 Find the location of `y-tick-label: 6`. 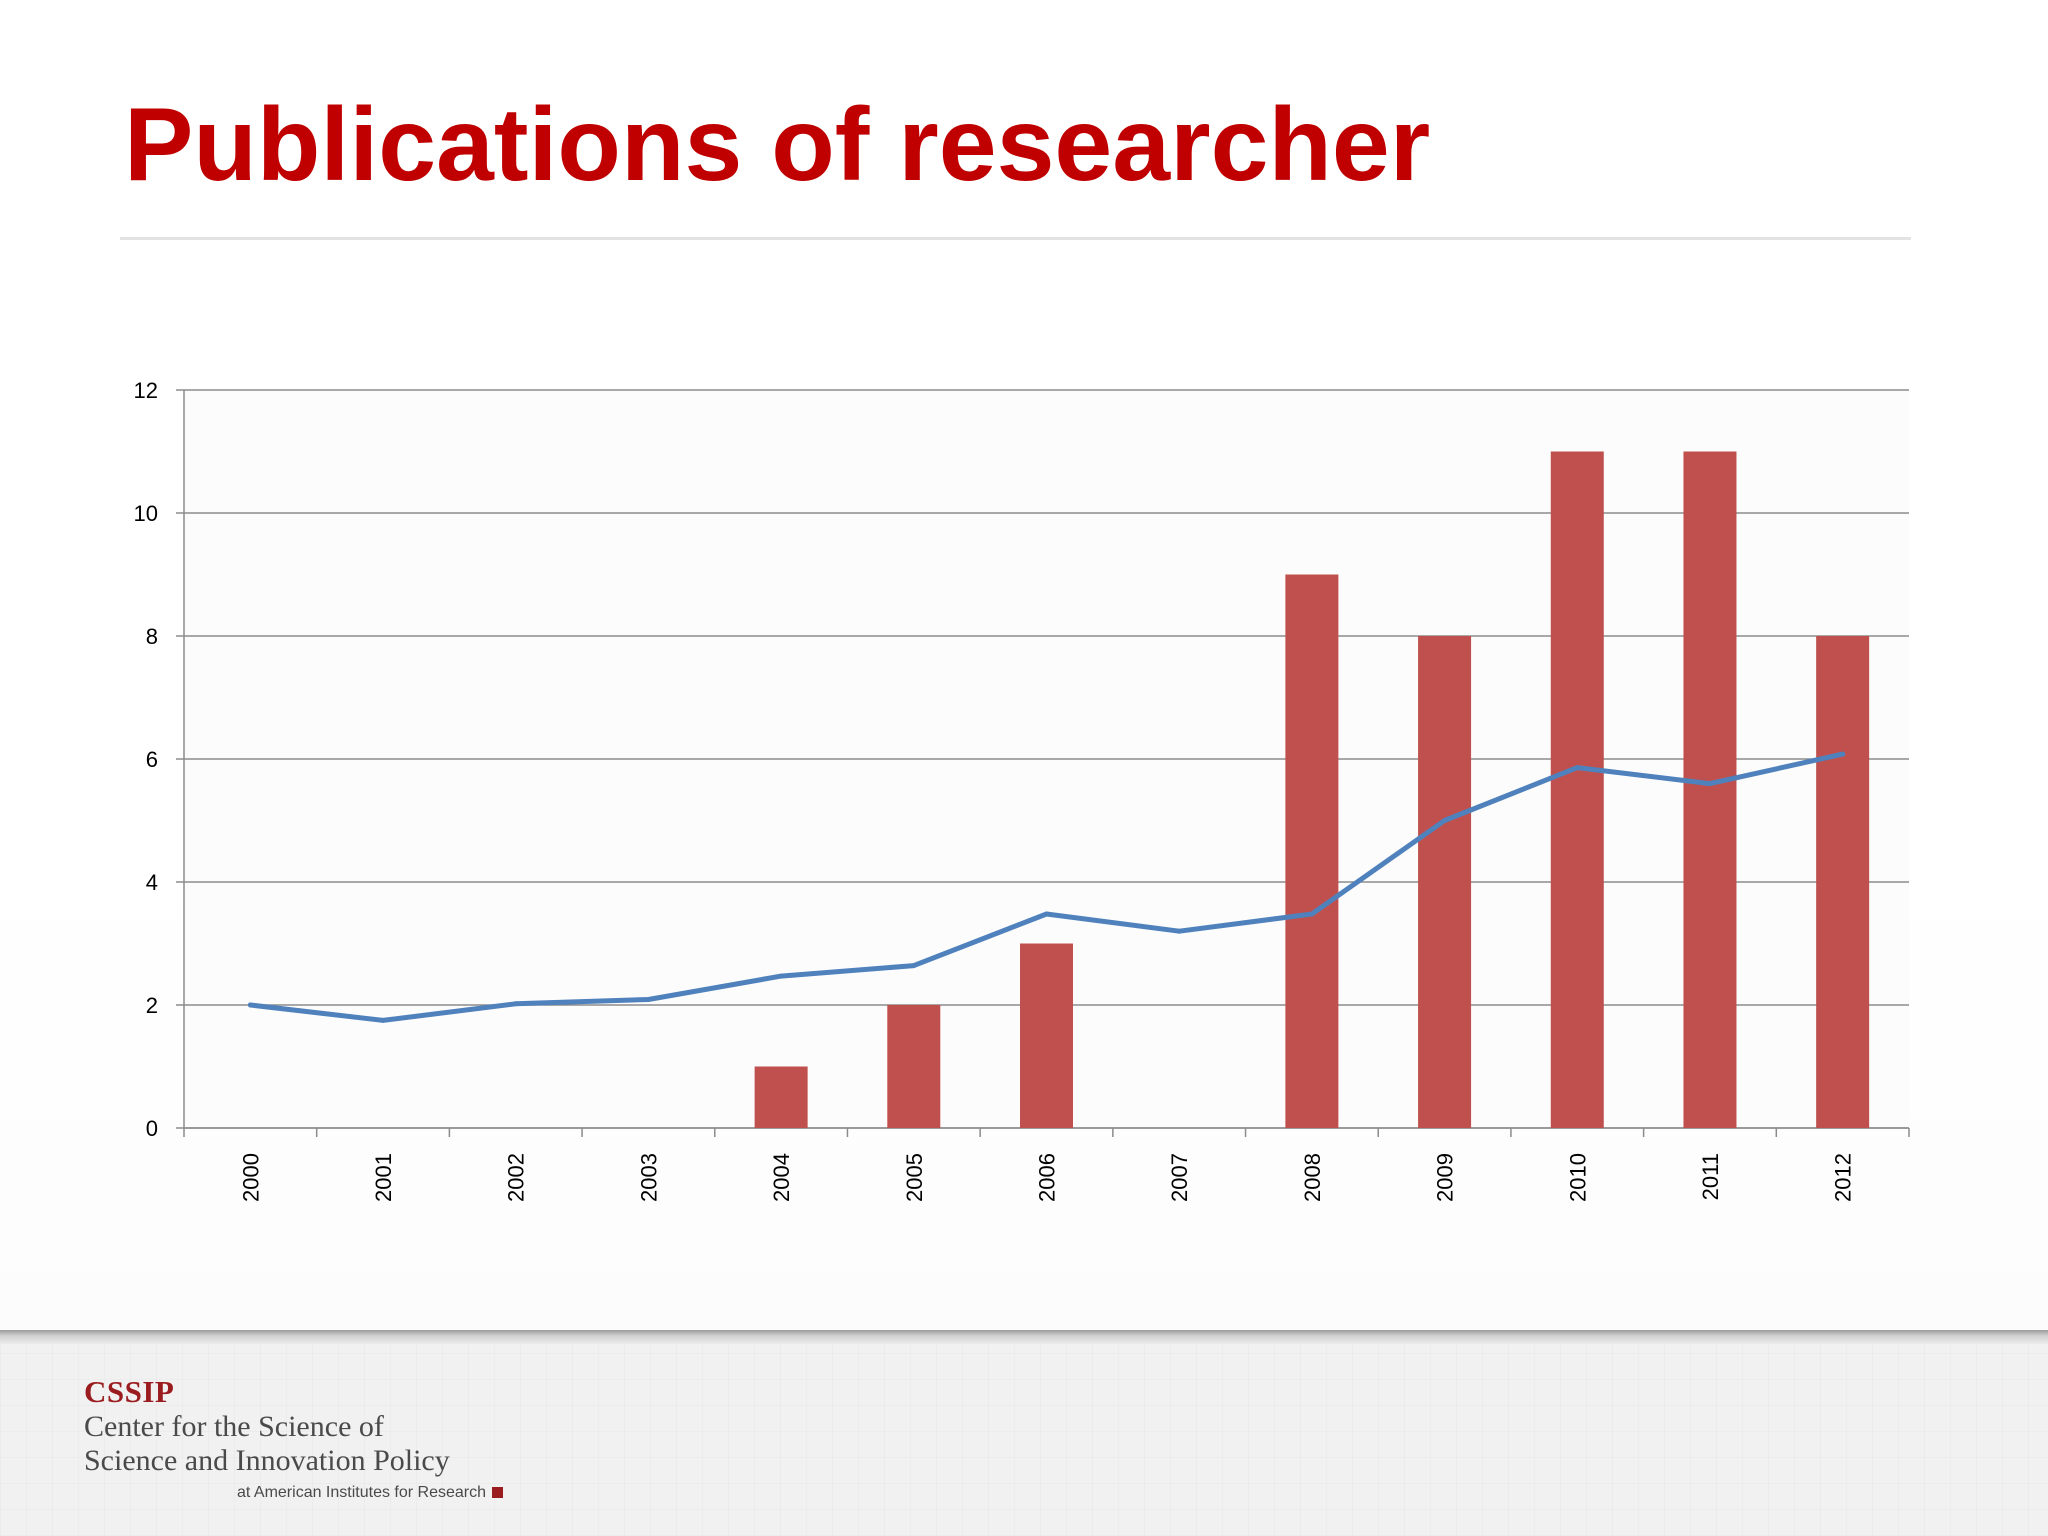

y-tick-label: 6 is located at coordinates (152, 759).